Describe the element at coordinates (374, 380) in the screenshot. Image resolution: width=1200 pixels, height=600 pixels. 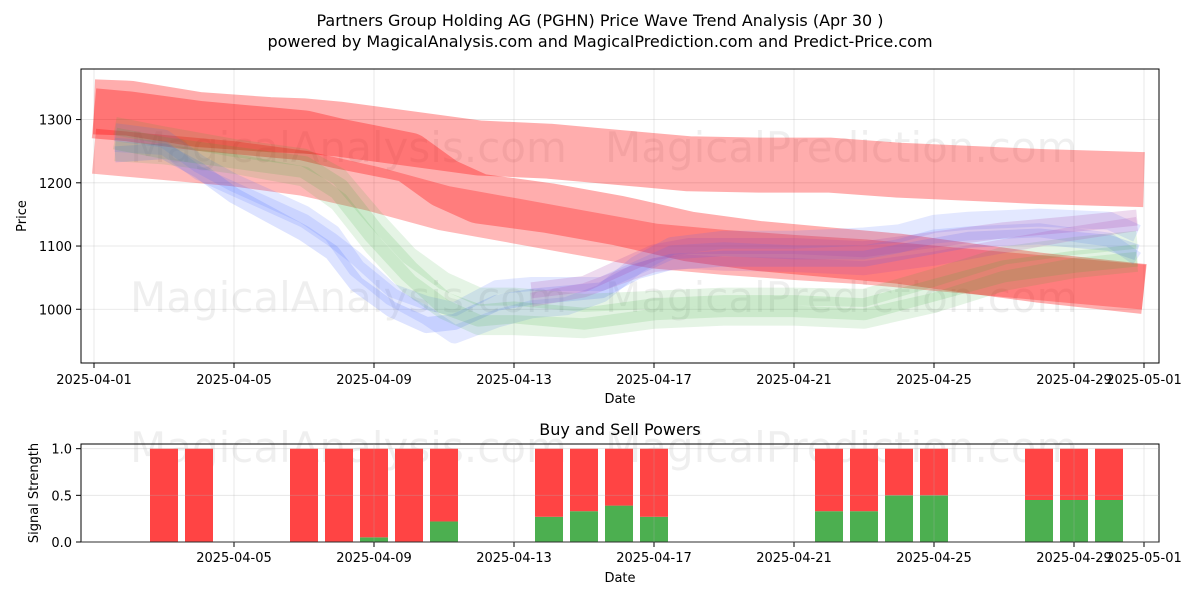
I see `price-x-tick-label: 2025-04-09` at that location.